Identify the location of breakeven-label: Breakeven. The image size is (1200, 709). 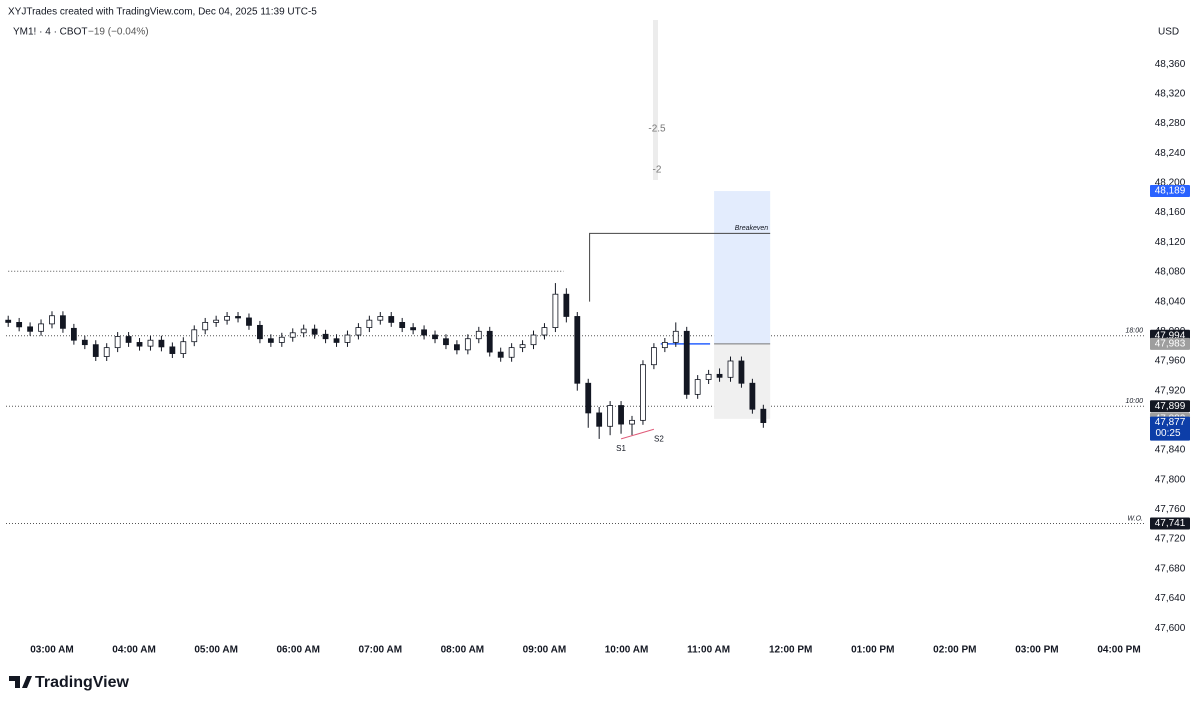
(752, 228).